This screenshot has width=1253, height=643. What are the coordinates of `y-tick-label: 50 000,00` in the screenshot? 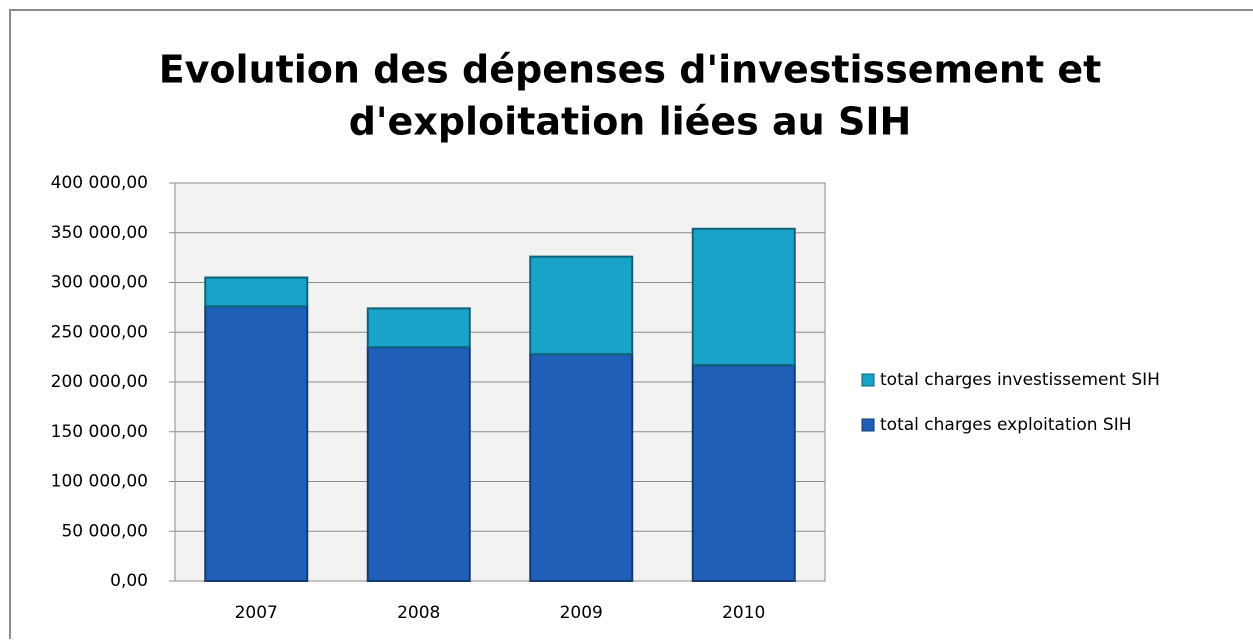 It's located at (104, 531).